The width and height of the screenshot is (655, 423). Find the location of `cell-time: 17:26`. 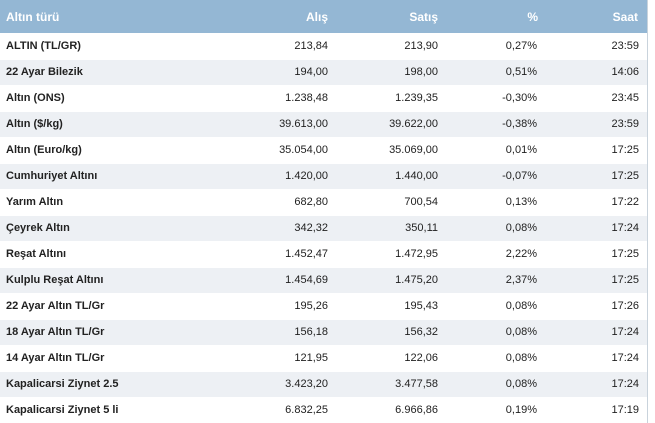

cell-time: 17:26 is located at coordinates (594, 306).